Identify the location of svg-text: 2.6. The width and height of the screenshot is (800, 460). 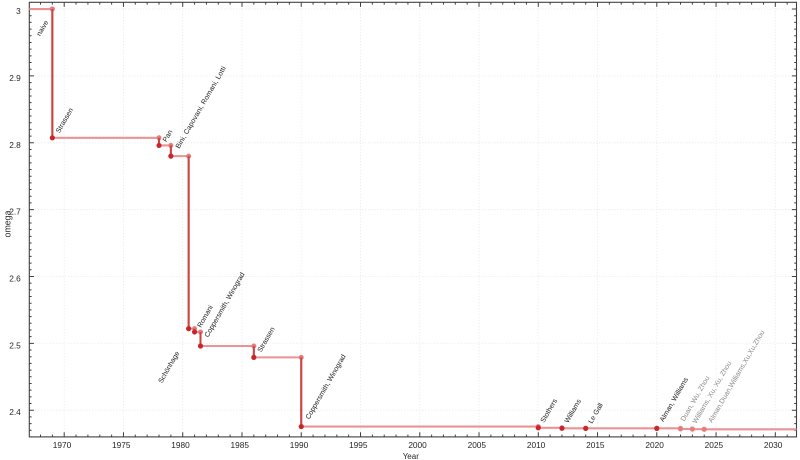
(15, 278).